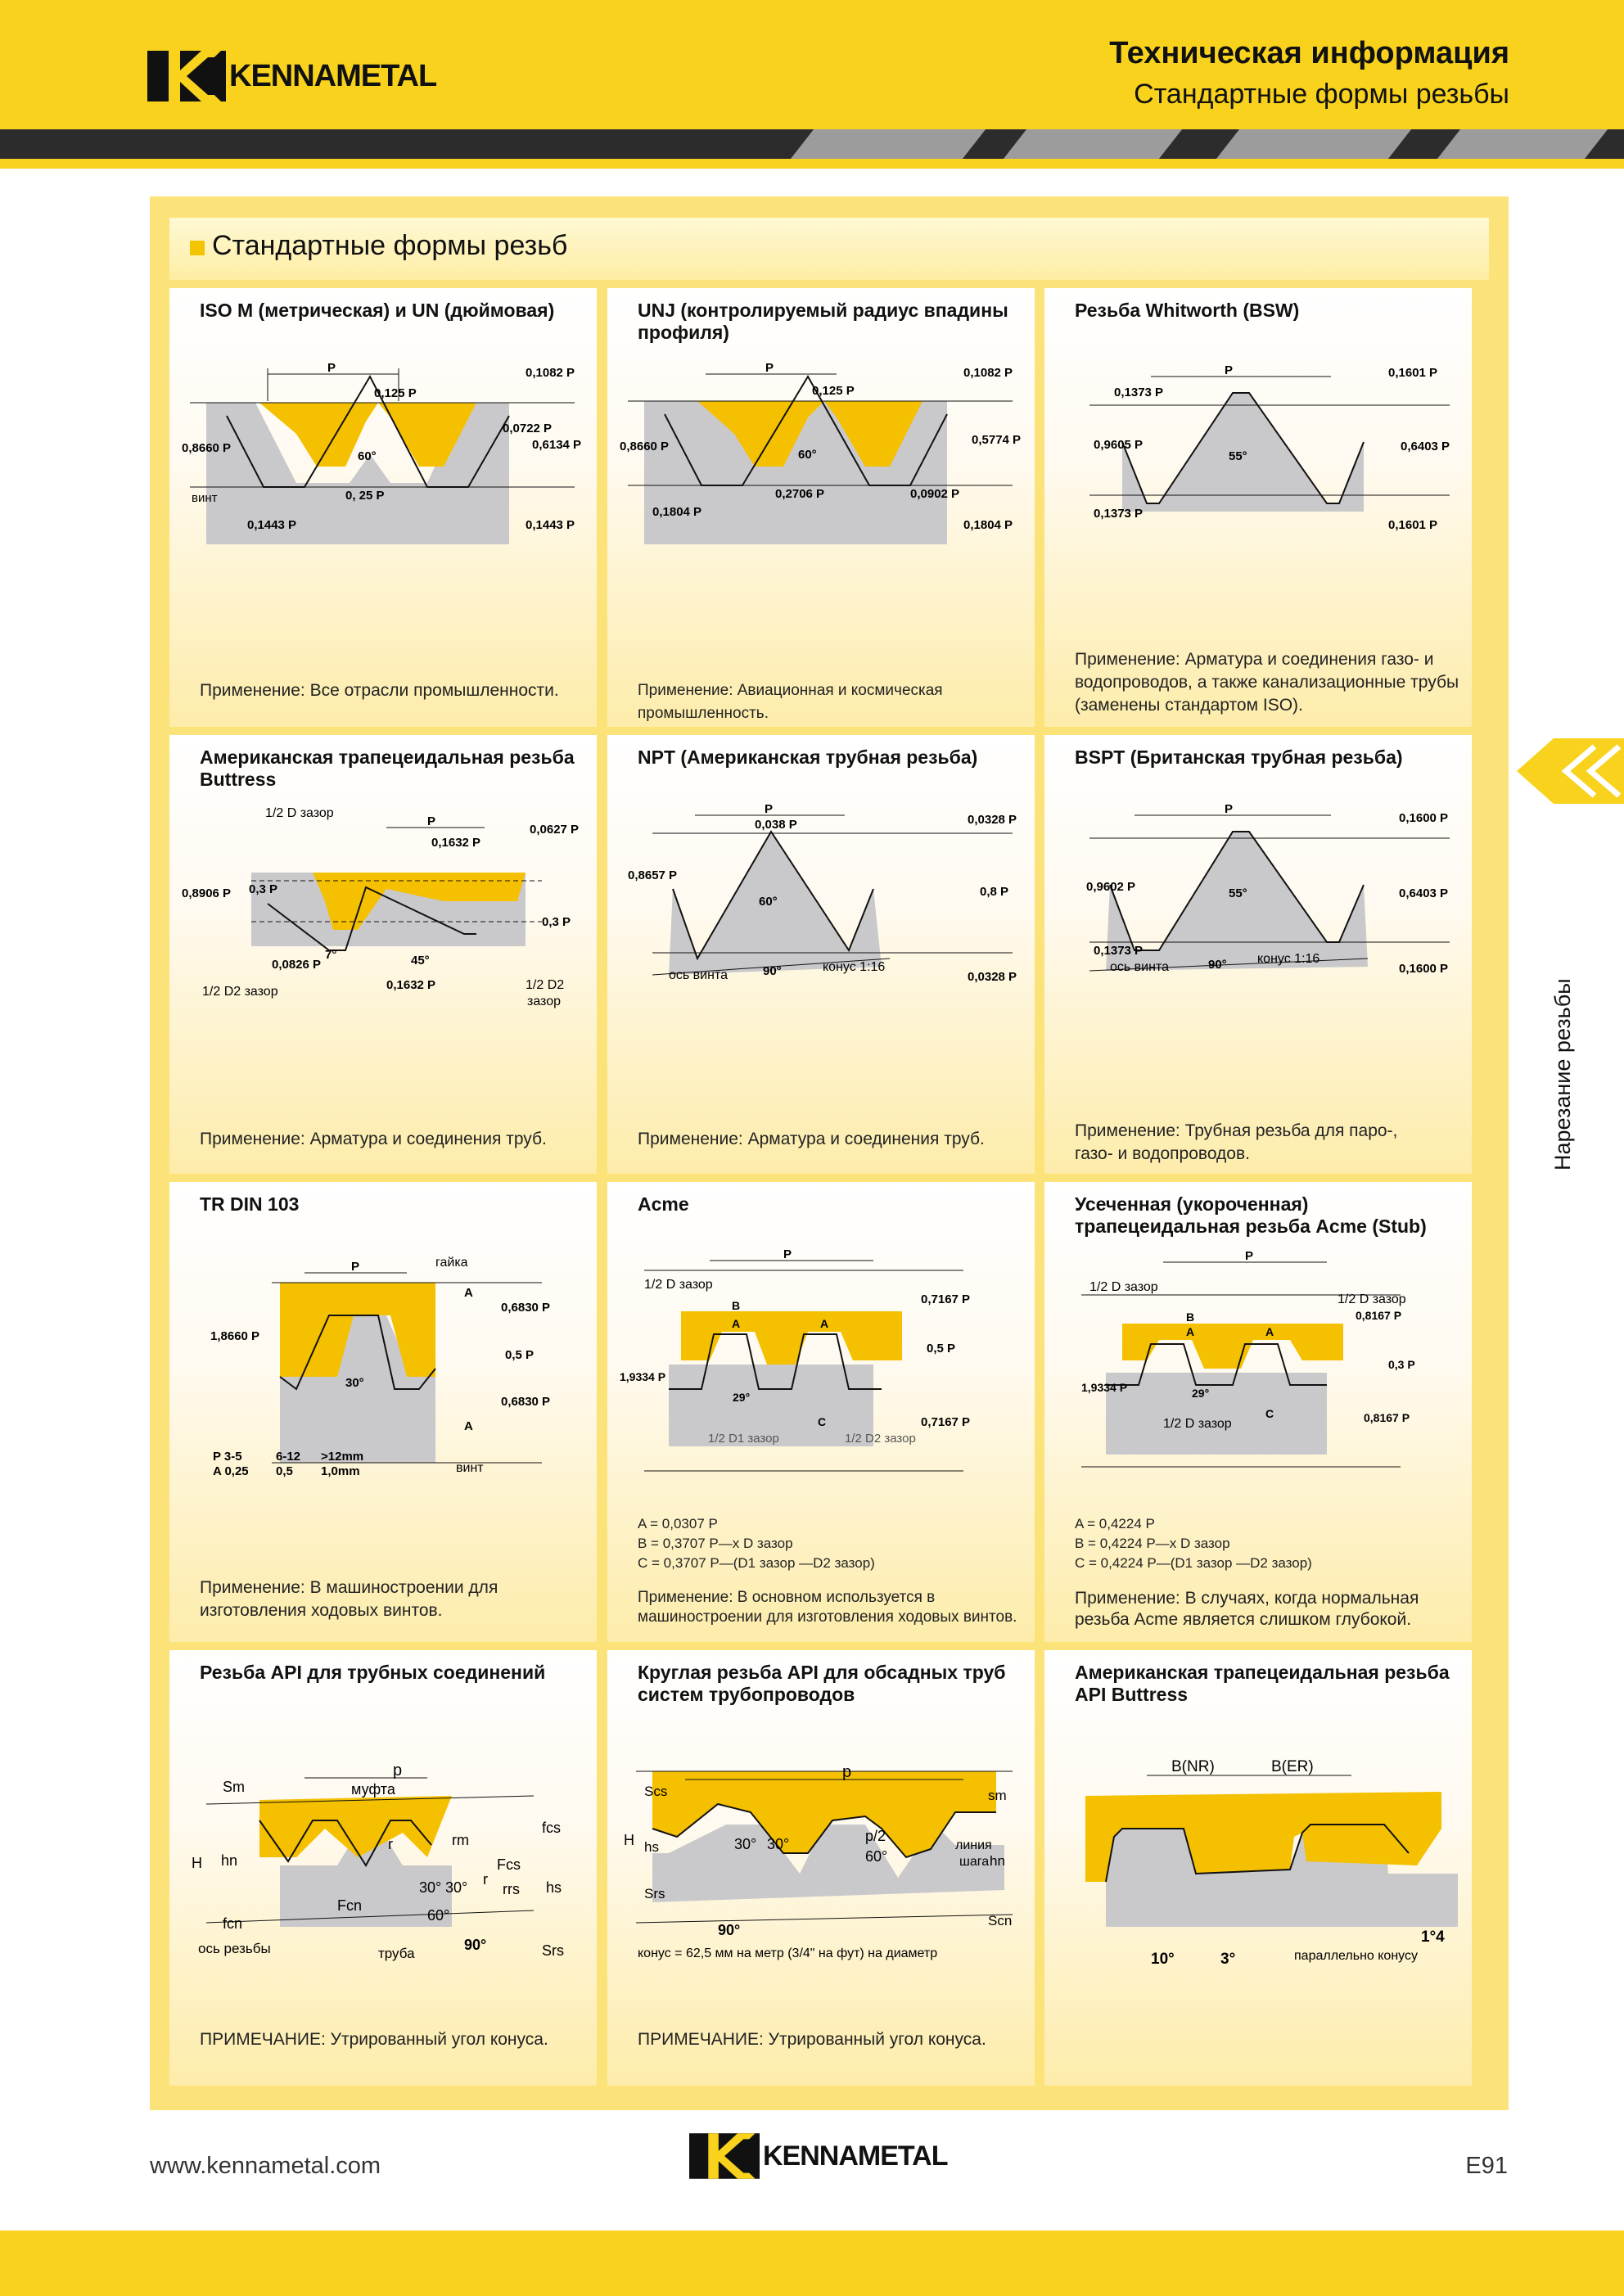  Describe the element at coordinates (233, 1923) in the screenshot. I see `label: fcn` at that location.